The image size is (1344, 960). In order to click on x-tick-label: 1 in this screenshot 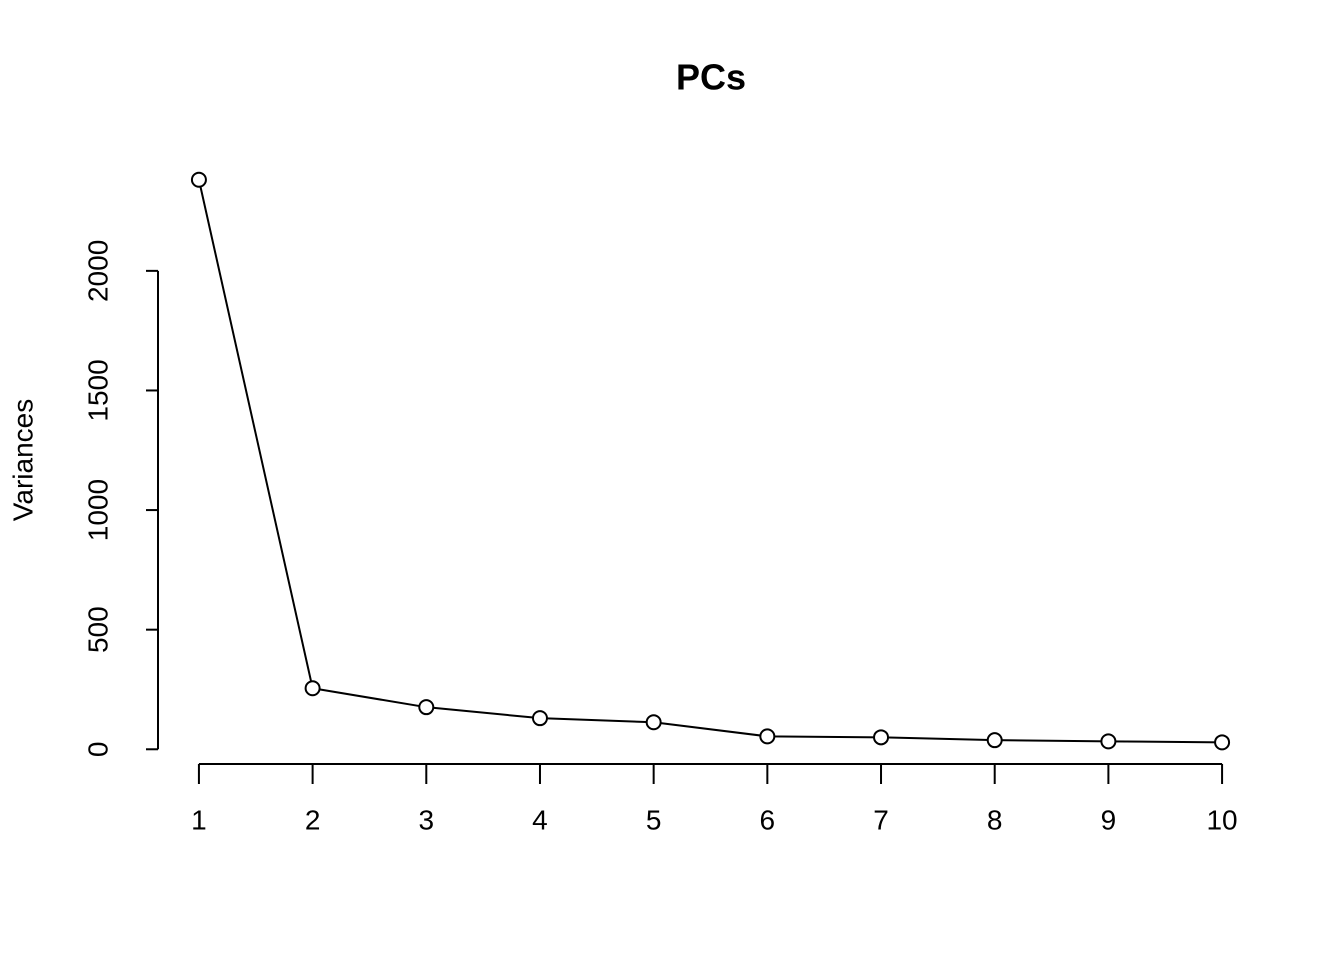, I will do `click(199, 819)`.